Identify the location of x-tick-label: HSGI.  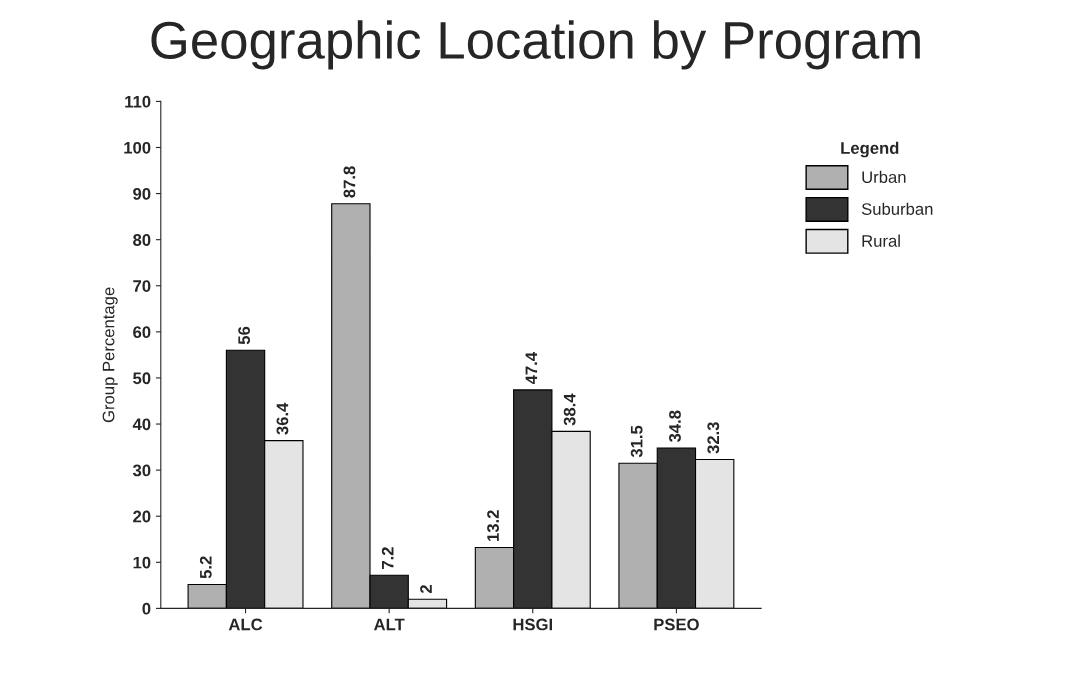
(533, 624).